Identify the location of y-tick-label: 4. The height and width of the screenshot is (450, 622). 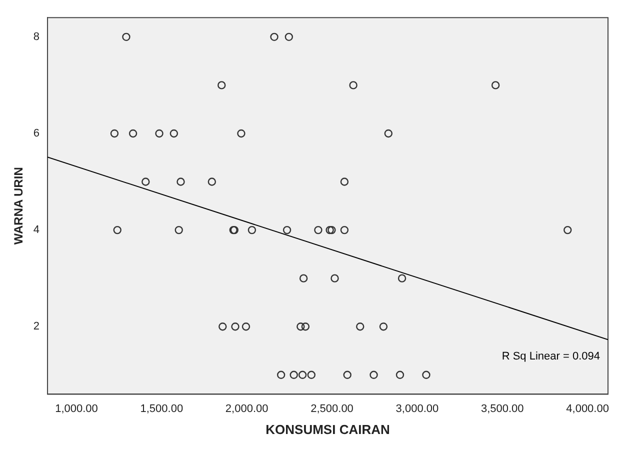
(36, 230).